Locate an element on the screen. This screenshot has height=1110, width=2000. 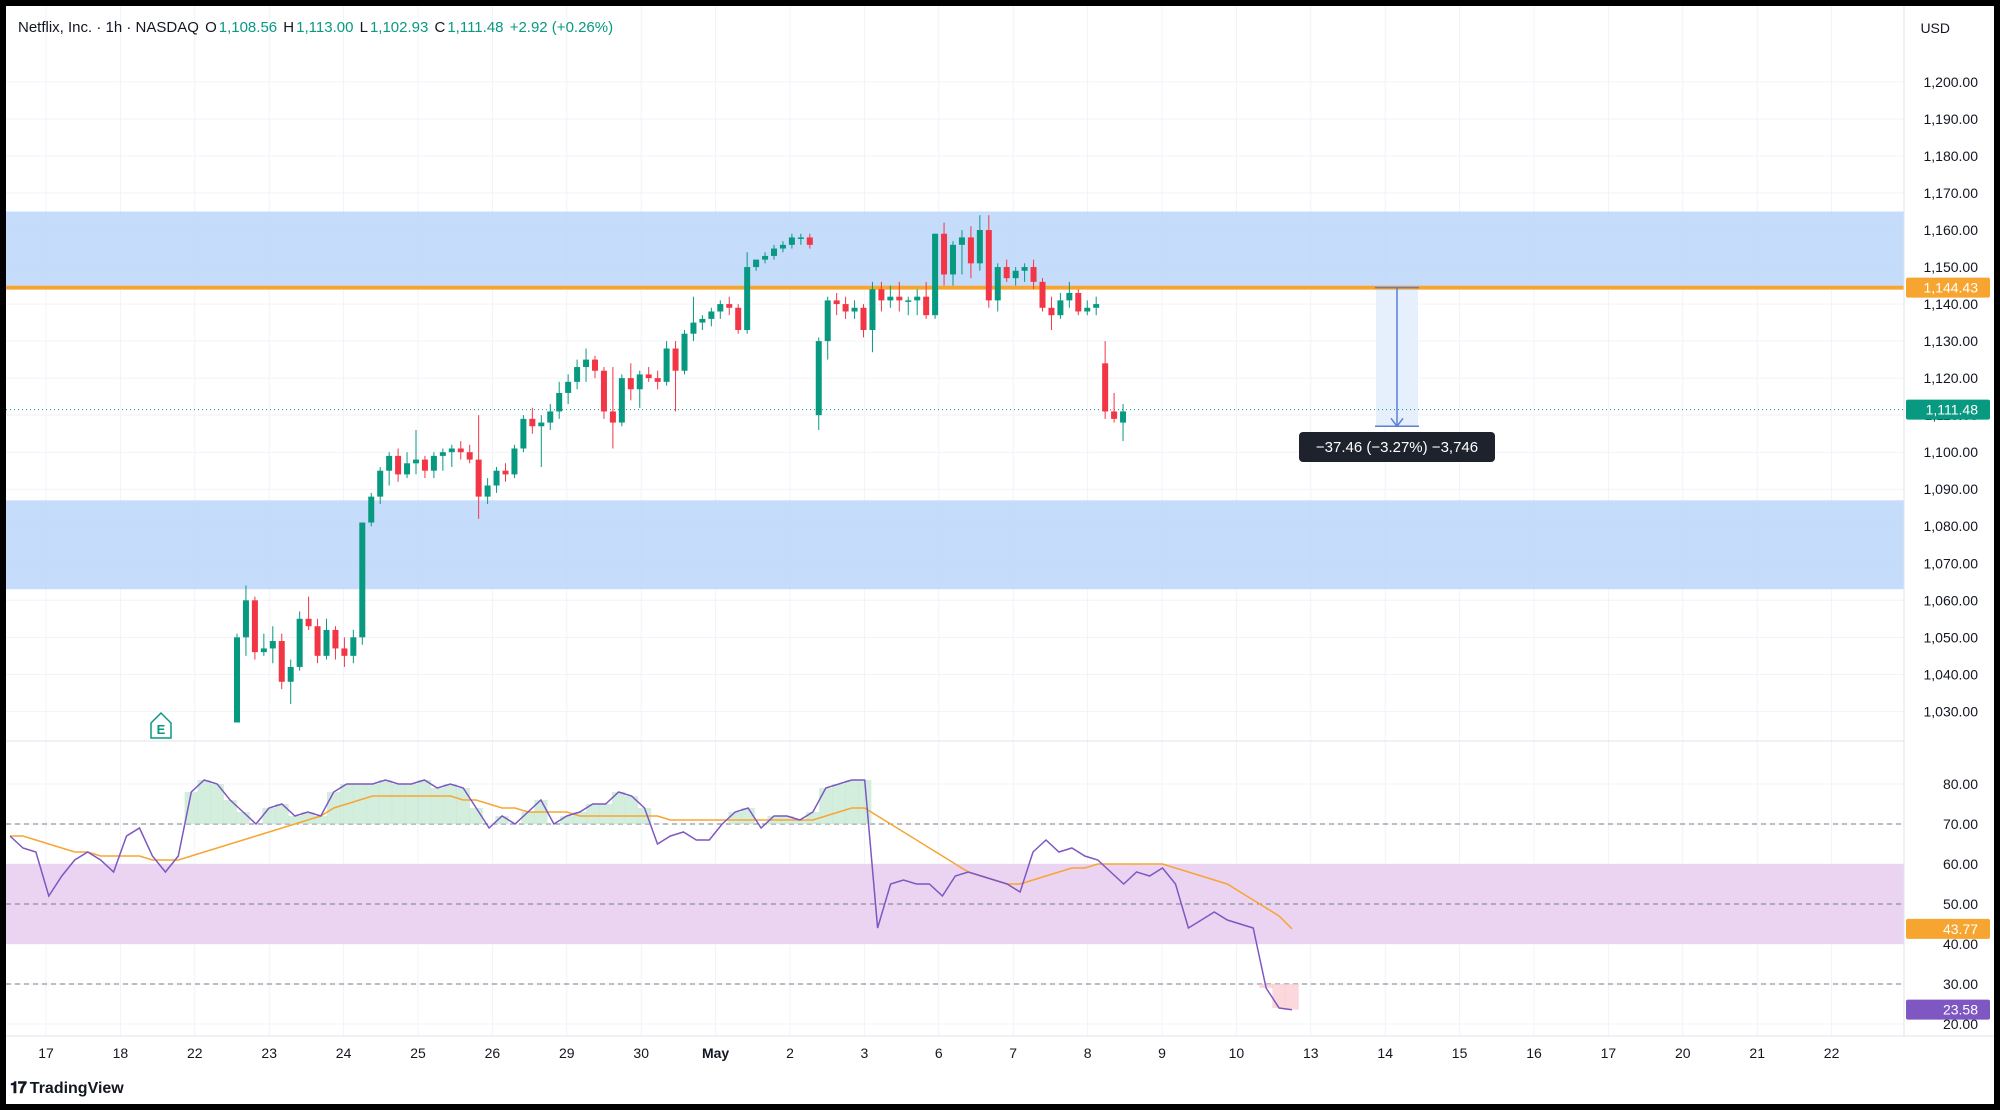
time-tick-label: 25 is located at coordinates (418, 1053).